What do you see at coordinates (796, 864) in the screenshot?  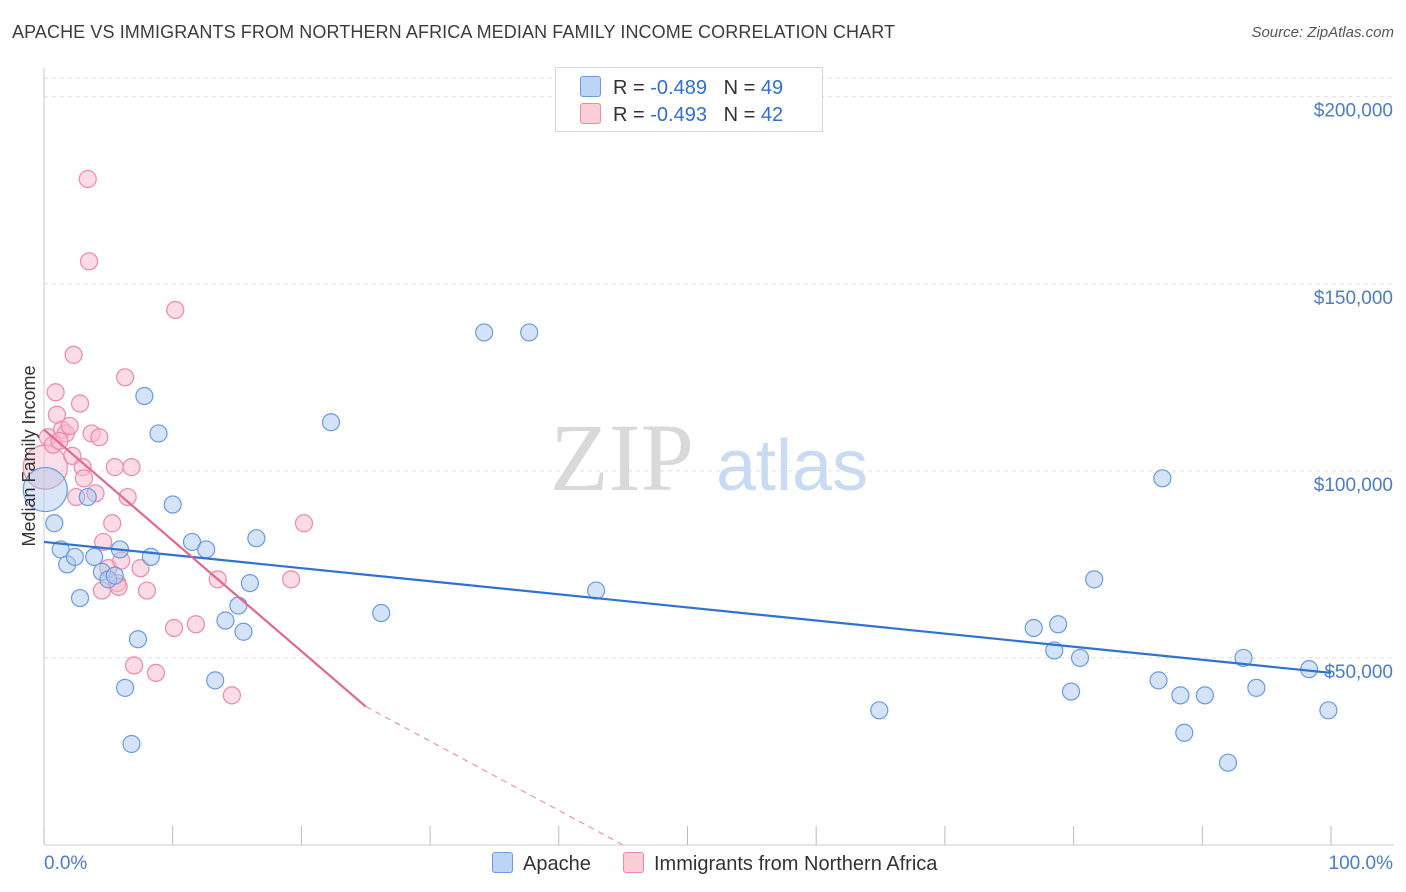 I see `bottom-legend-immigrants-label: Immigrants from Northern Africa` at bounding box center [796, 864].